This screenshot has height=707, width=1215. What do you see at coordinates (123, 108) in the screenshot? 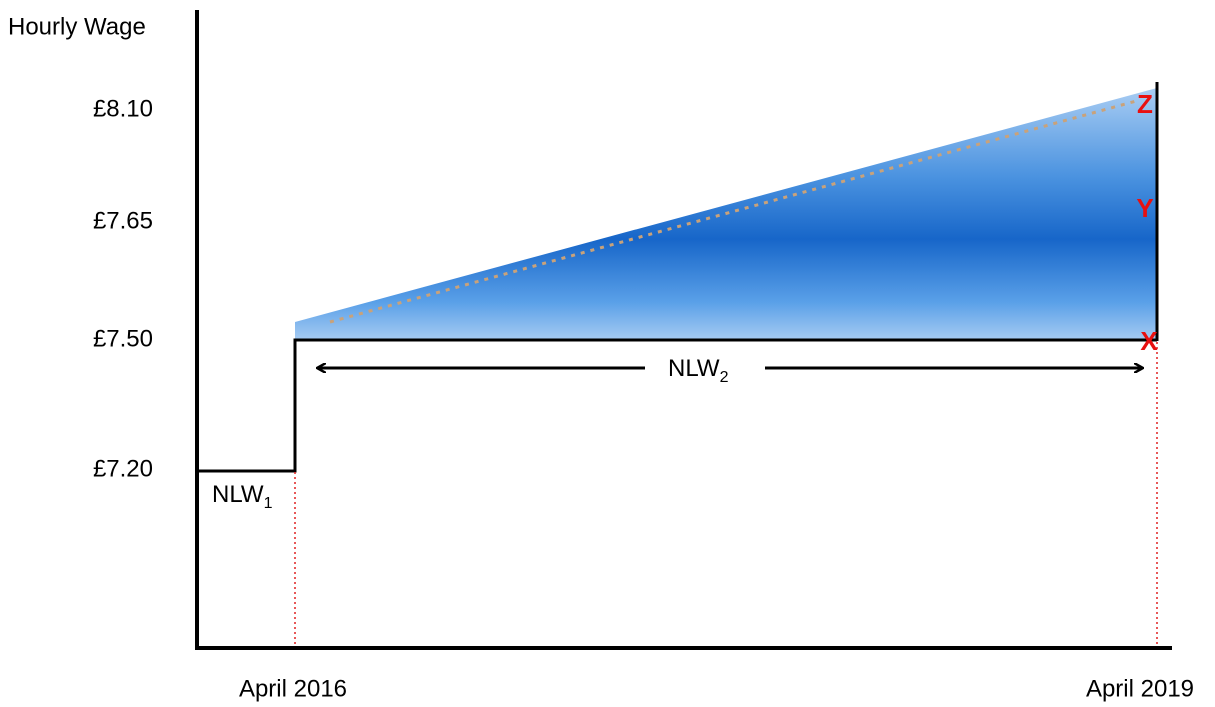
I see `y-tick-label: £8.10` at bounding box center [123, 108].